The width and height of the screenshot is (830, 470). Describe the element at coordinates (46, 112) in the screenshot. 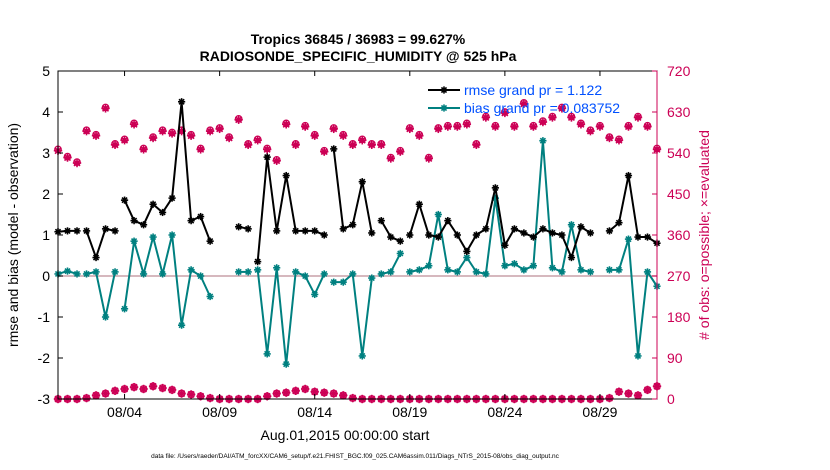

I see `y-tick-label: 4` at that location.